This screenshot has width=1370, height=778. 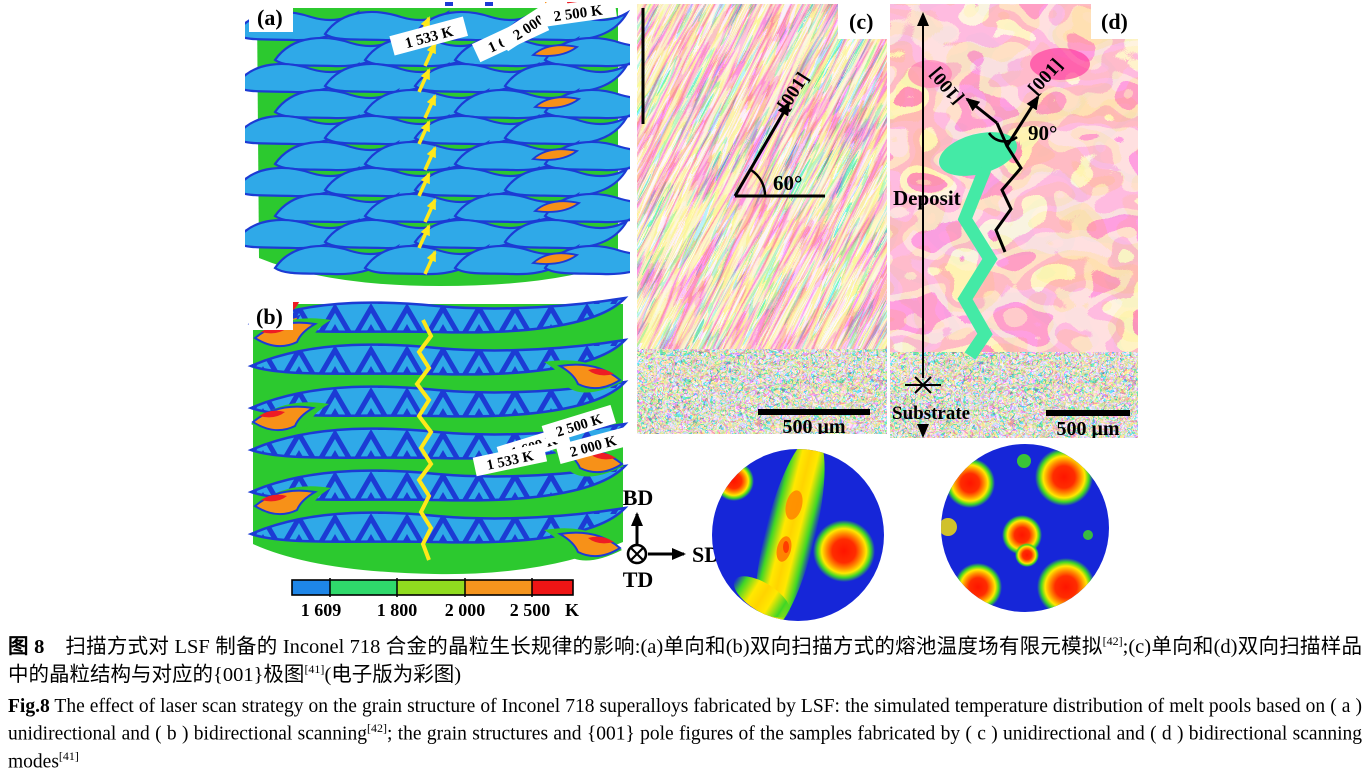 What do you see at coordinates (439, 435) in the screenshot?
I see `melt-pool-panel-b: (b) 1 609 K 2 500 K 2 000 K 1 533 K` at bounding box center [439, 435].